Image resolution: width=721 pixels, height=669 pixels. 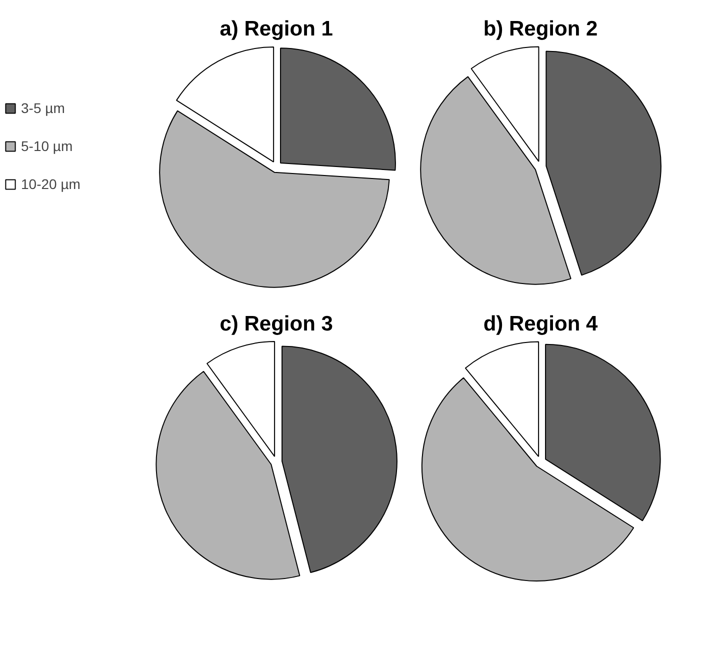 I want to click on chart-title: c) Region 3, so click(x=276, y=324).